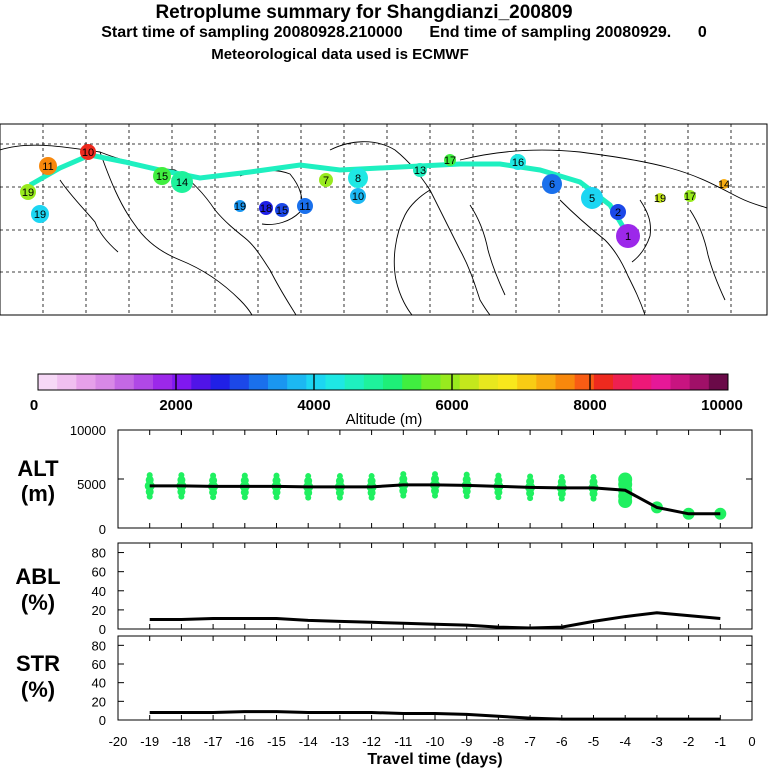 The width and height of the screenshot is (768, 768). I want to click on alt-ytick-label: 10000, so click(88, 430).